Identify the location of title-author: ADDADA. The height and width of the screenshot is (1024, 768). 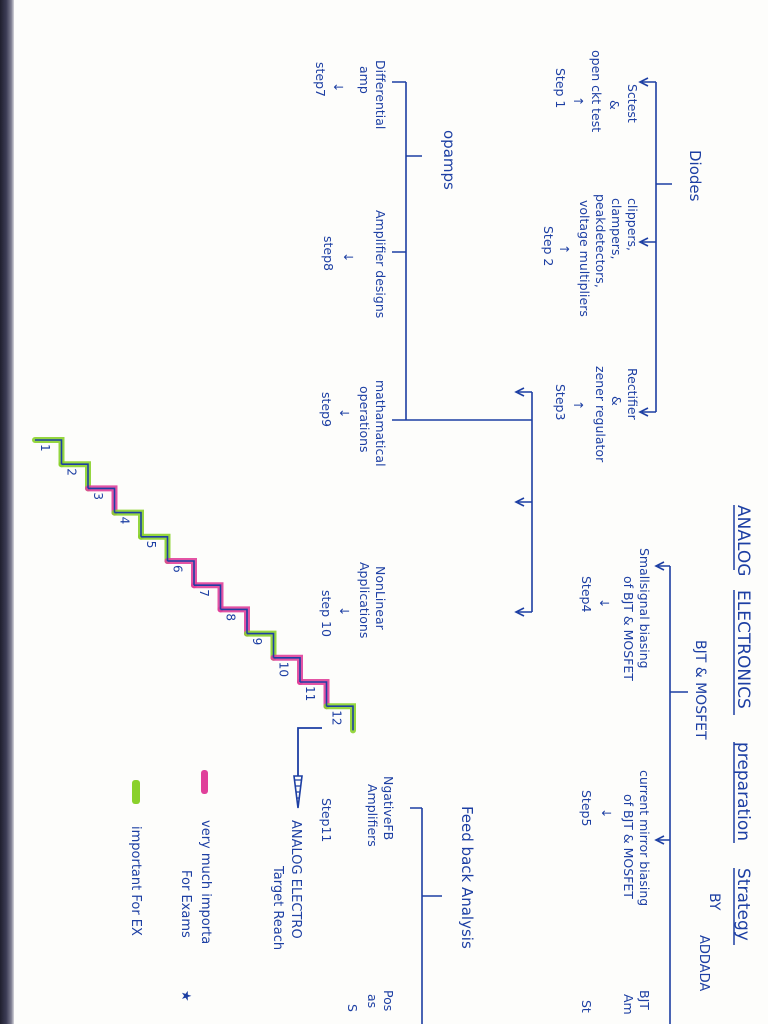
(703, 963).